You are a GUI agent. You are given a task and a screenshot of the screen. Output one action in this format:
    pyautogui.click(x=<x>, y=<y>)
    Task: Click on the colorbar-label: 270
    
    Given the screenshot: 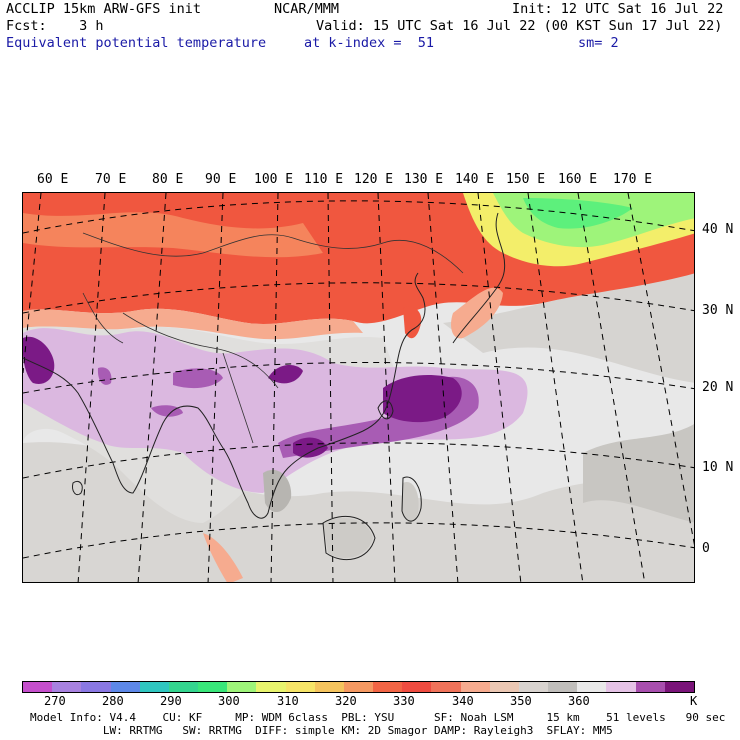 What is the action you would take?
    pyautogui.click(x=55, y=701)
    